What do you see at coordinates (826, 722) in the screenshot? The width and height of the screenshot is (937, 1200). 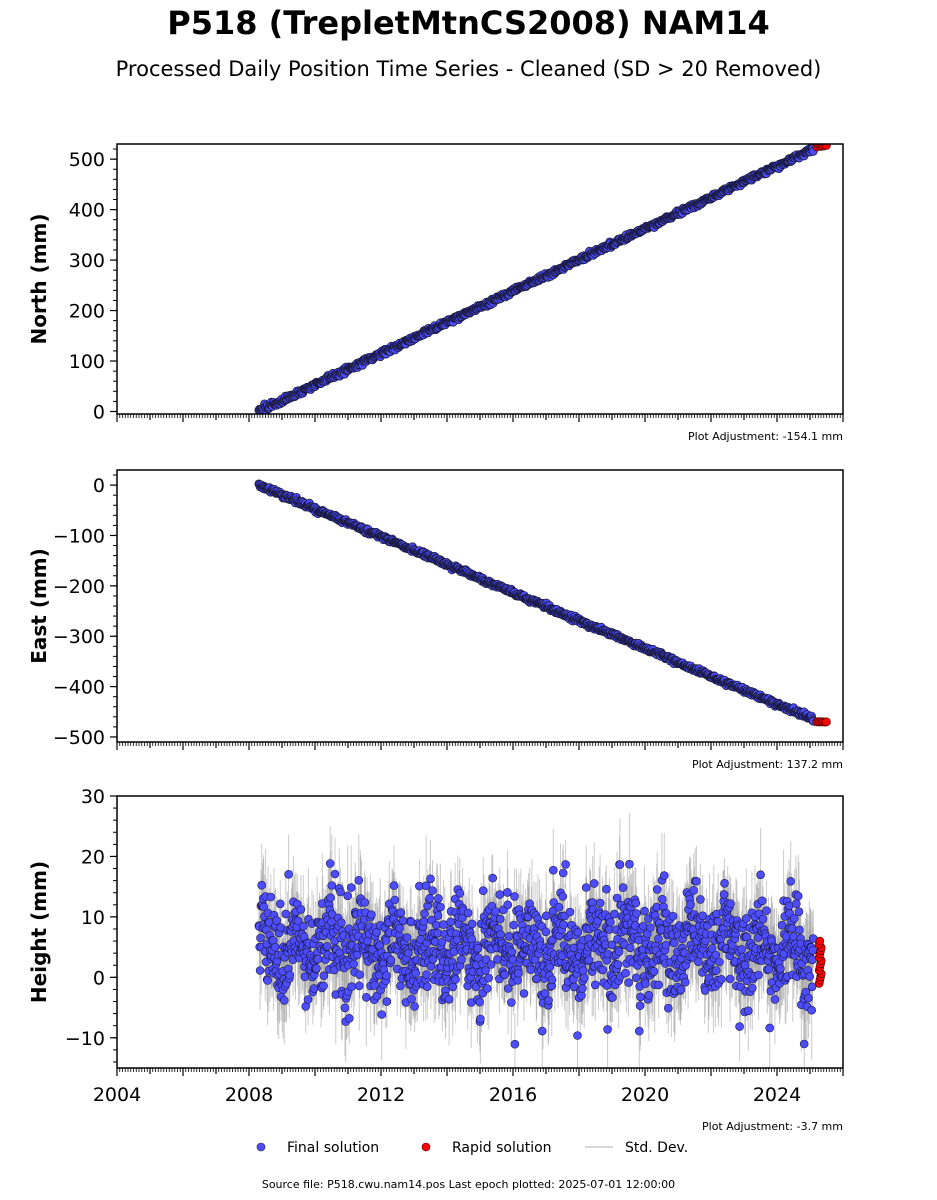 I see `east-rapid-point` at bounding box center [826, 722].